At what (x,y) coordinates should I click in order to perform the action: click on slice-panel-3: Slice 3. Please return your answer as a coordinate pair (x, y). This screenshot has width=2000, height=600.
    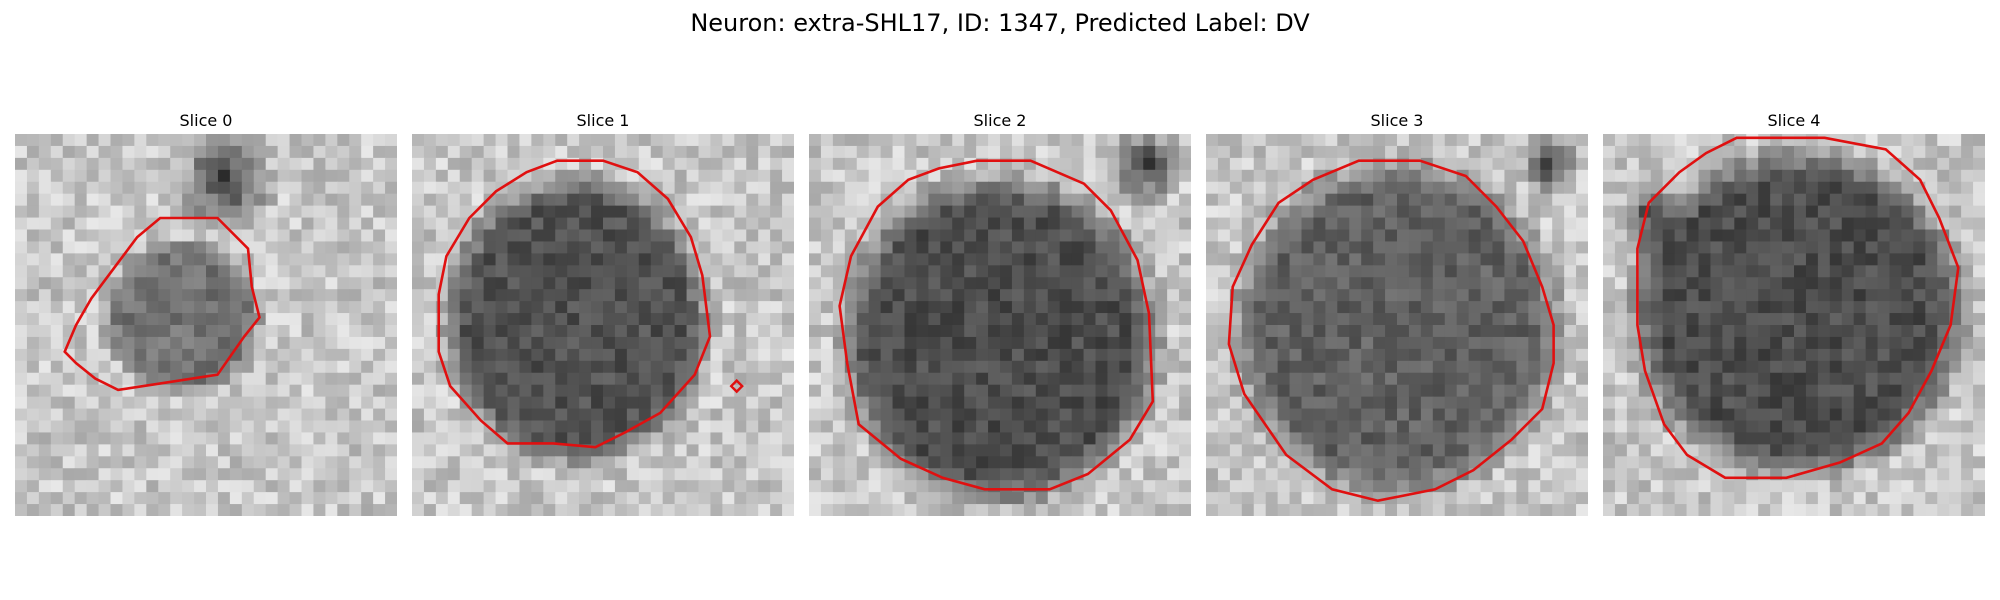
    Looking at the image, I should click on (1397, 312).